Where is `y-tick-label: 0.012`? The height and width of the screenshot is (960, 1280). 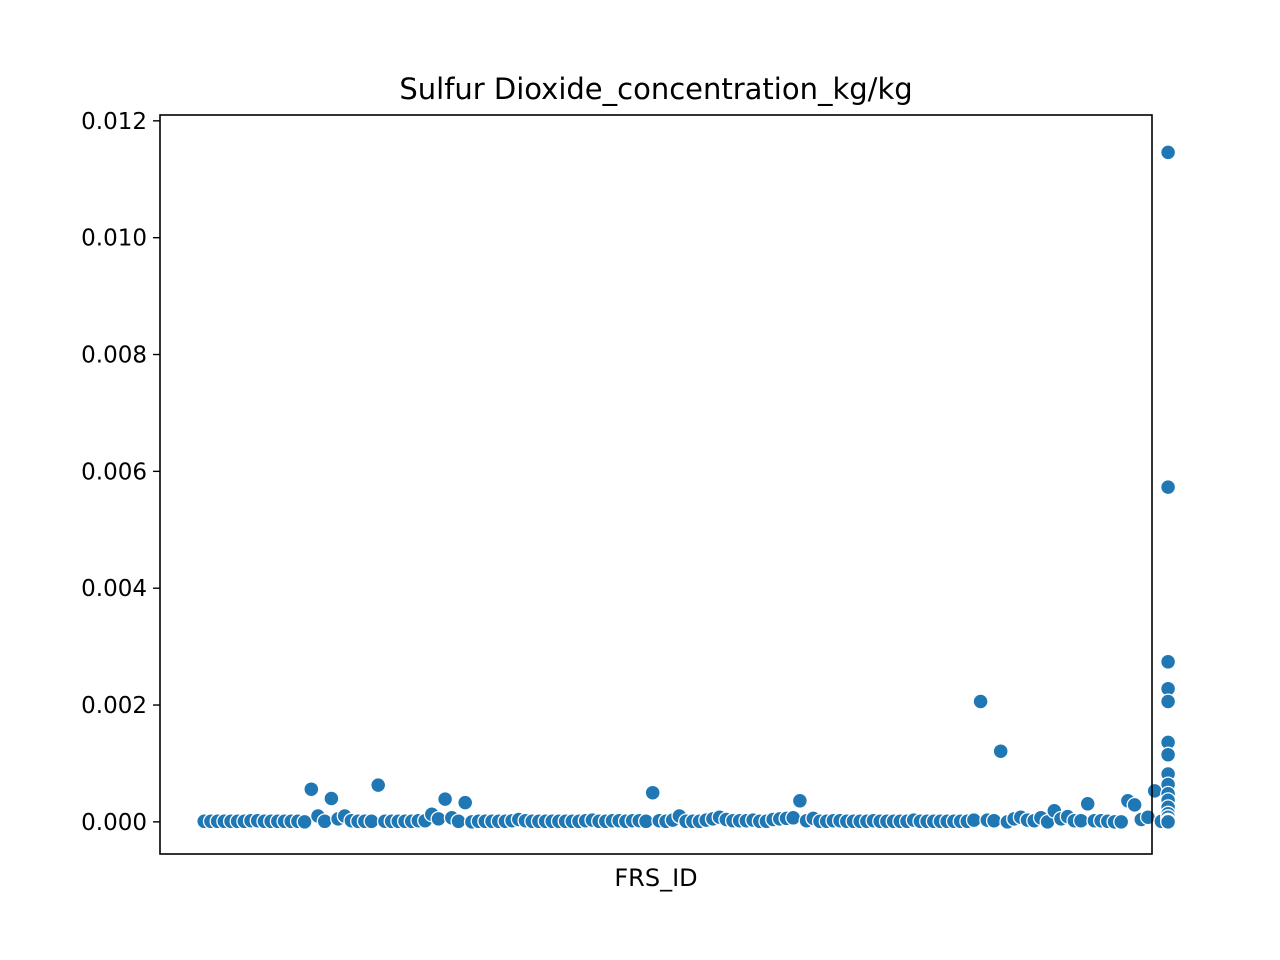 y-tick-label: 0.012 is located at coordinates (114, 122).